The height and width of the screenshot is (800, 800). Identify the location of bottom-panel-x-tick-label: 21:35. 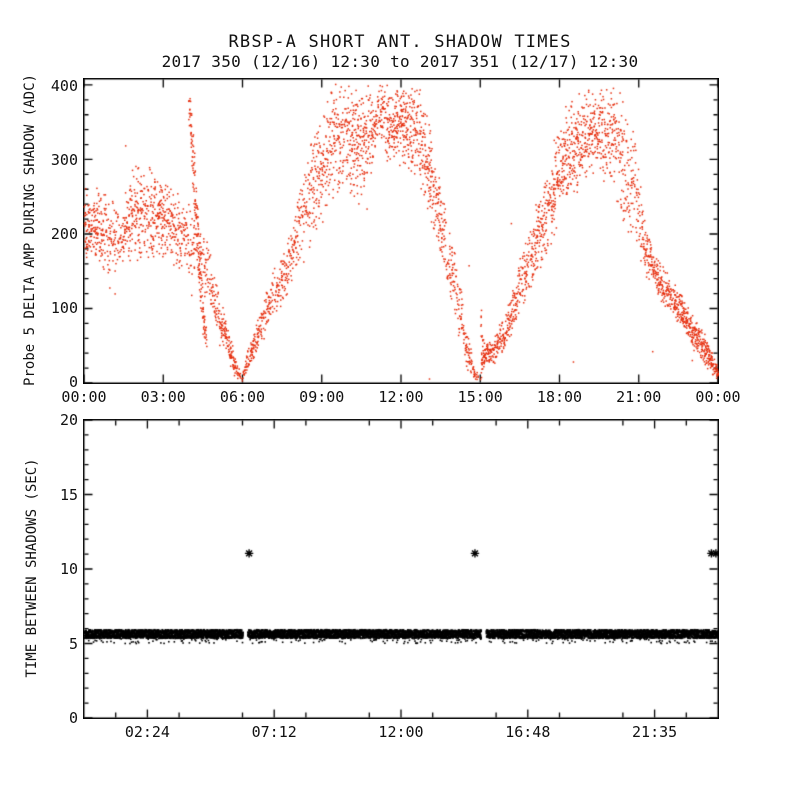
(655, 732).